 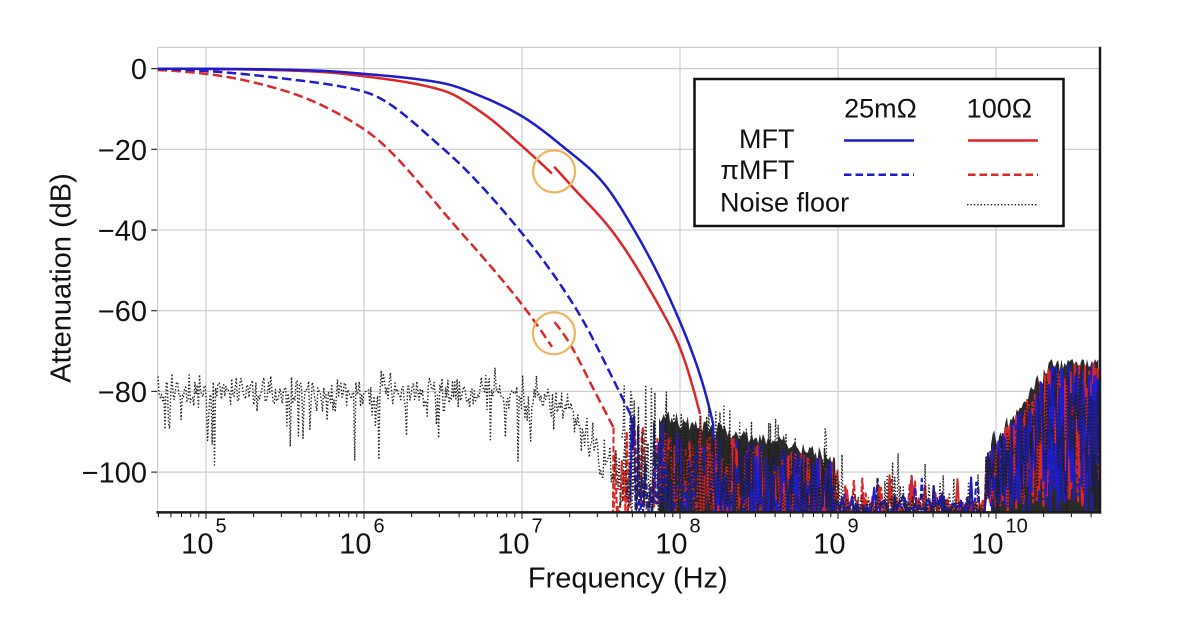 I want to click on svg-text: πMFT, so click(x=757, y=170).